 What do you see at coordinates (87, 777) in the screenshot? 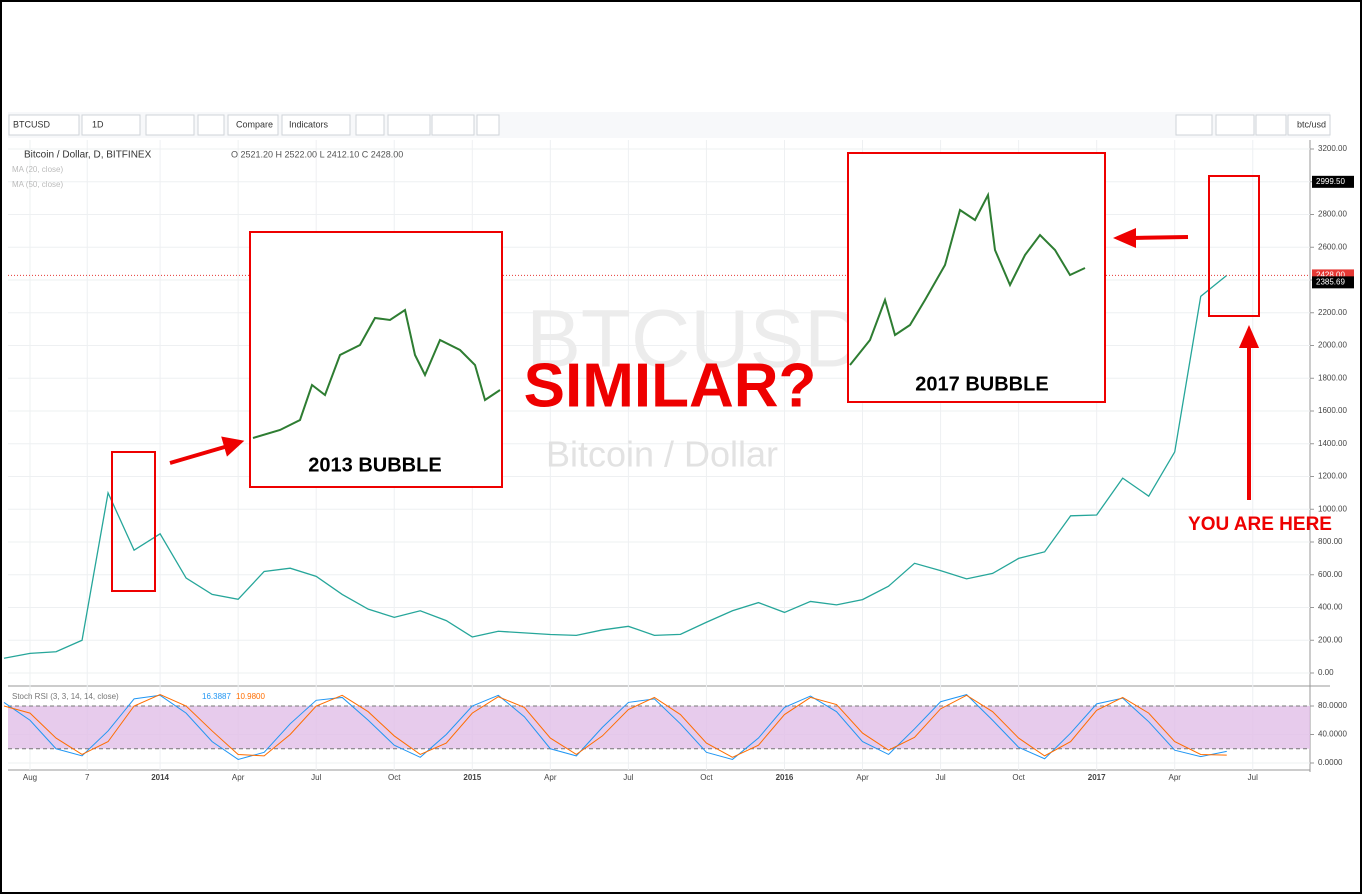
I see `x-tick-label: 7` at bounding box center [87, 777].